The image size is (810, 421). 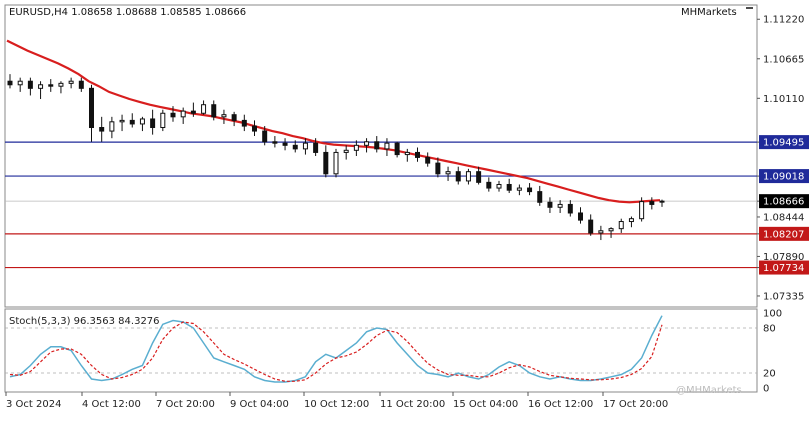 What do you see at coordinates (772, 352) in the screenshot?
I see `stoch-axis: 100 80 20 0` at bounding box center [772, 352].